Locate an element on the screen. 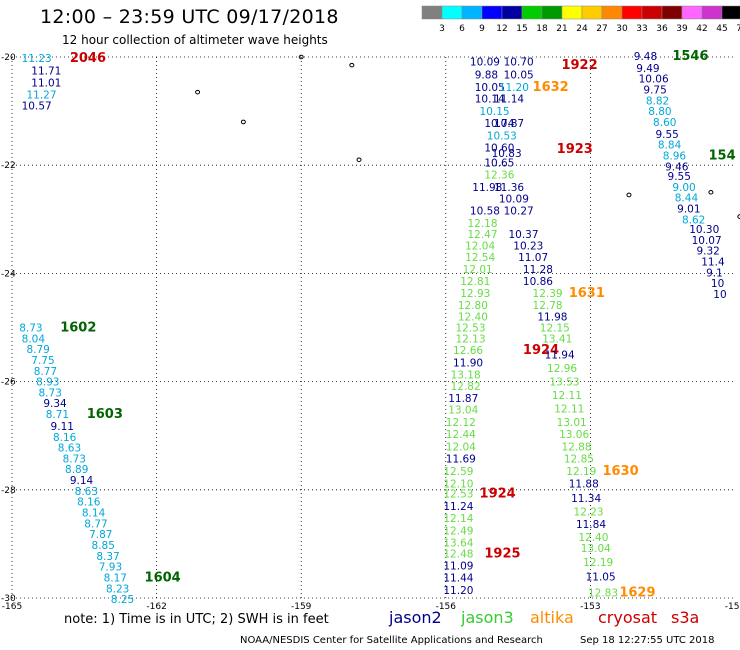 This screenshot has height=650, width=740. lon-label: -150 is located at coordinates (732, 607).